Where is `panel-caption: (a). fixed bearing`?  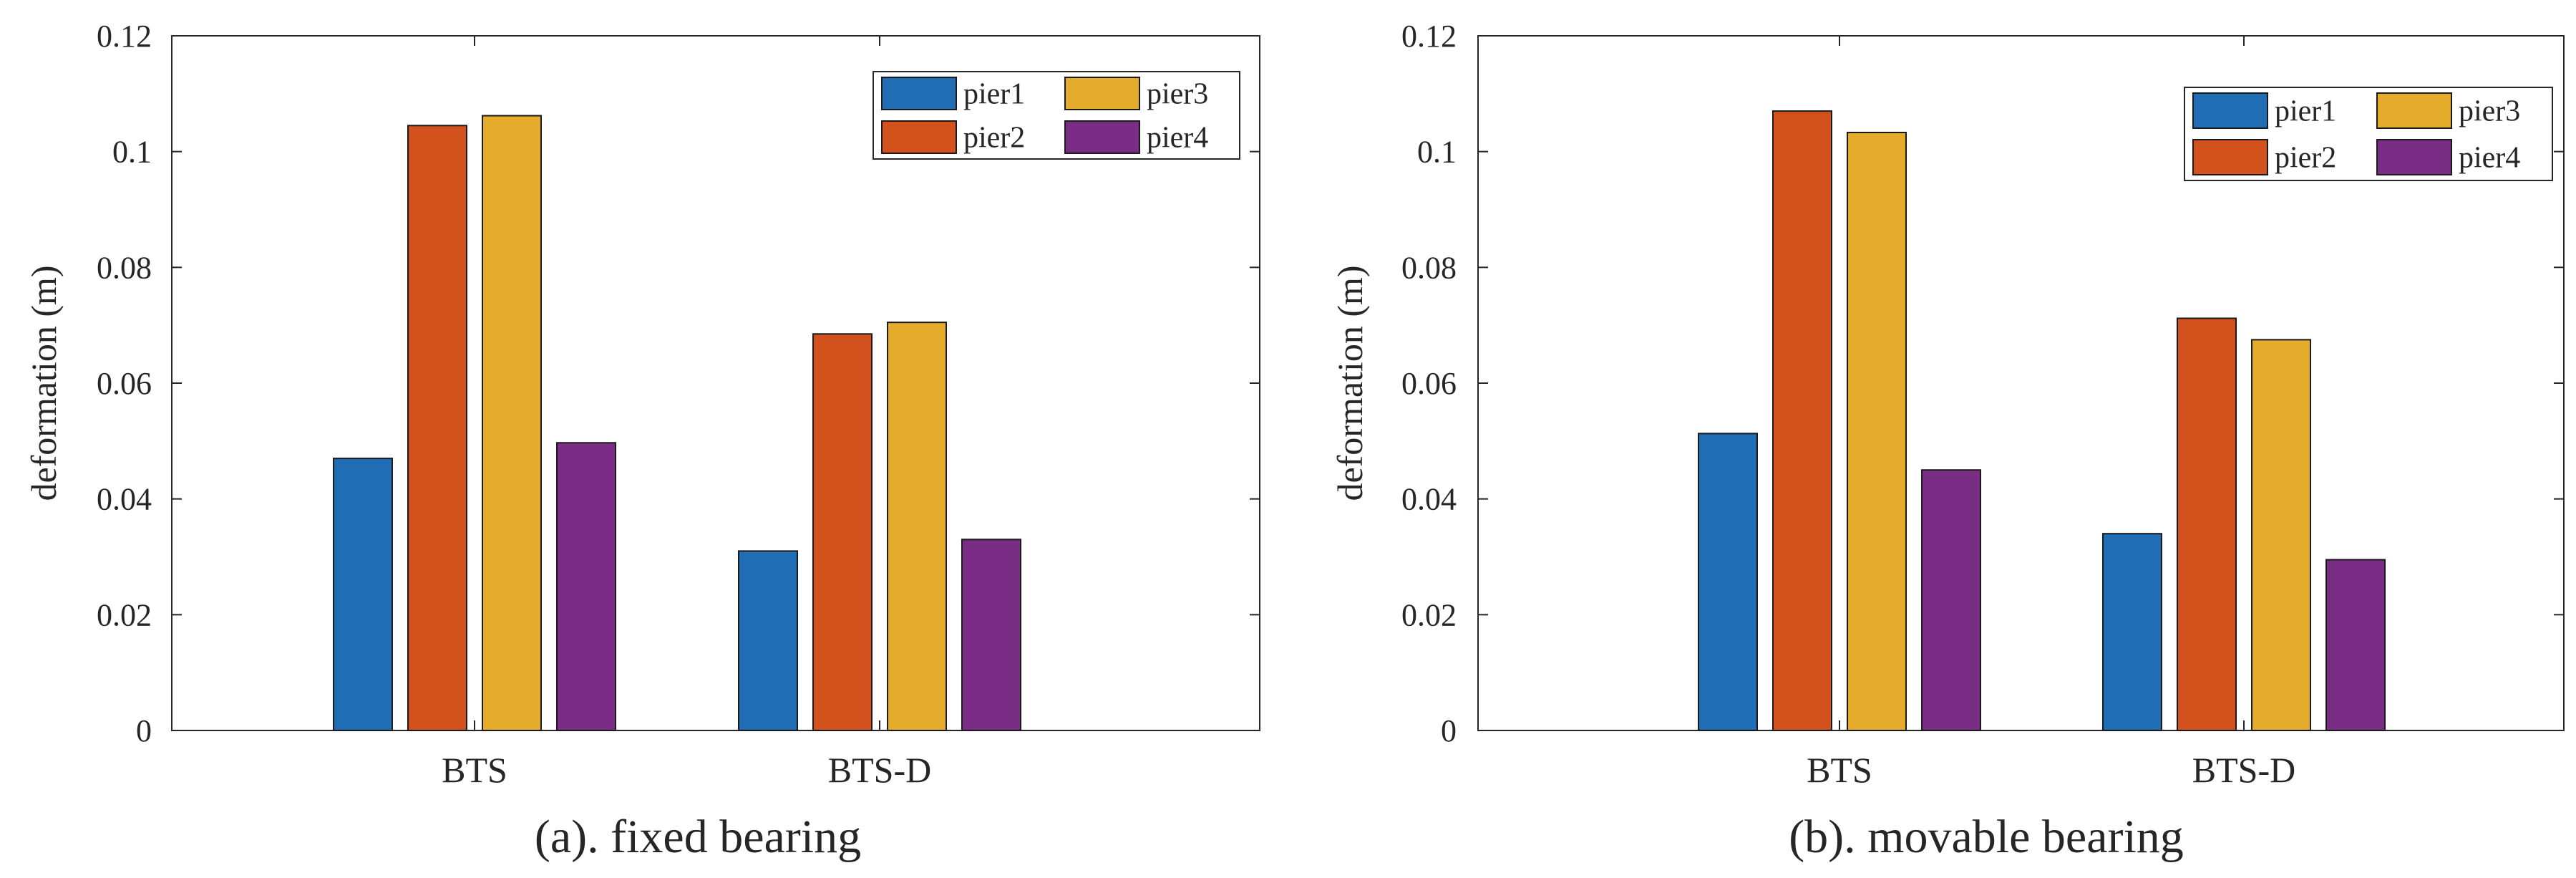 panel-caption: (a). fixed bearing is located at coordinates (698, 837).